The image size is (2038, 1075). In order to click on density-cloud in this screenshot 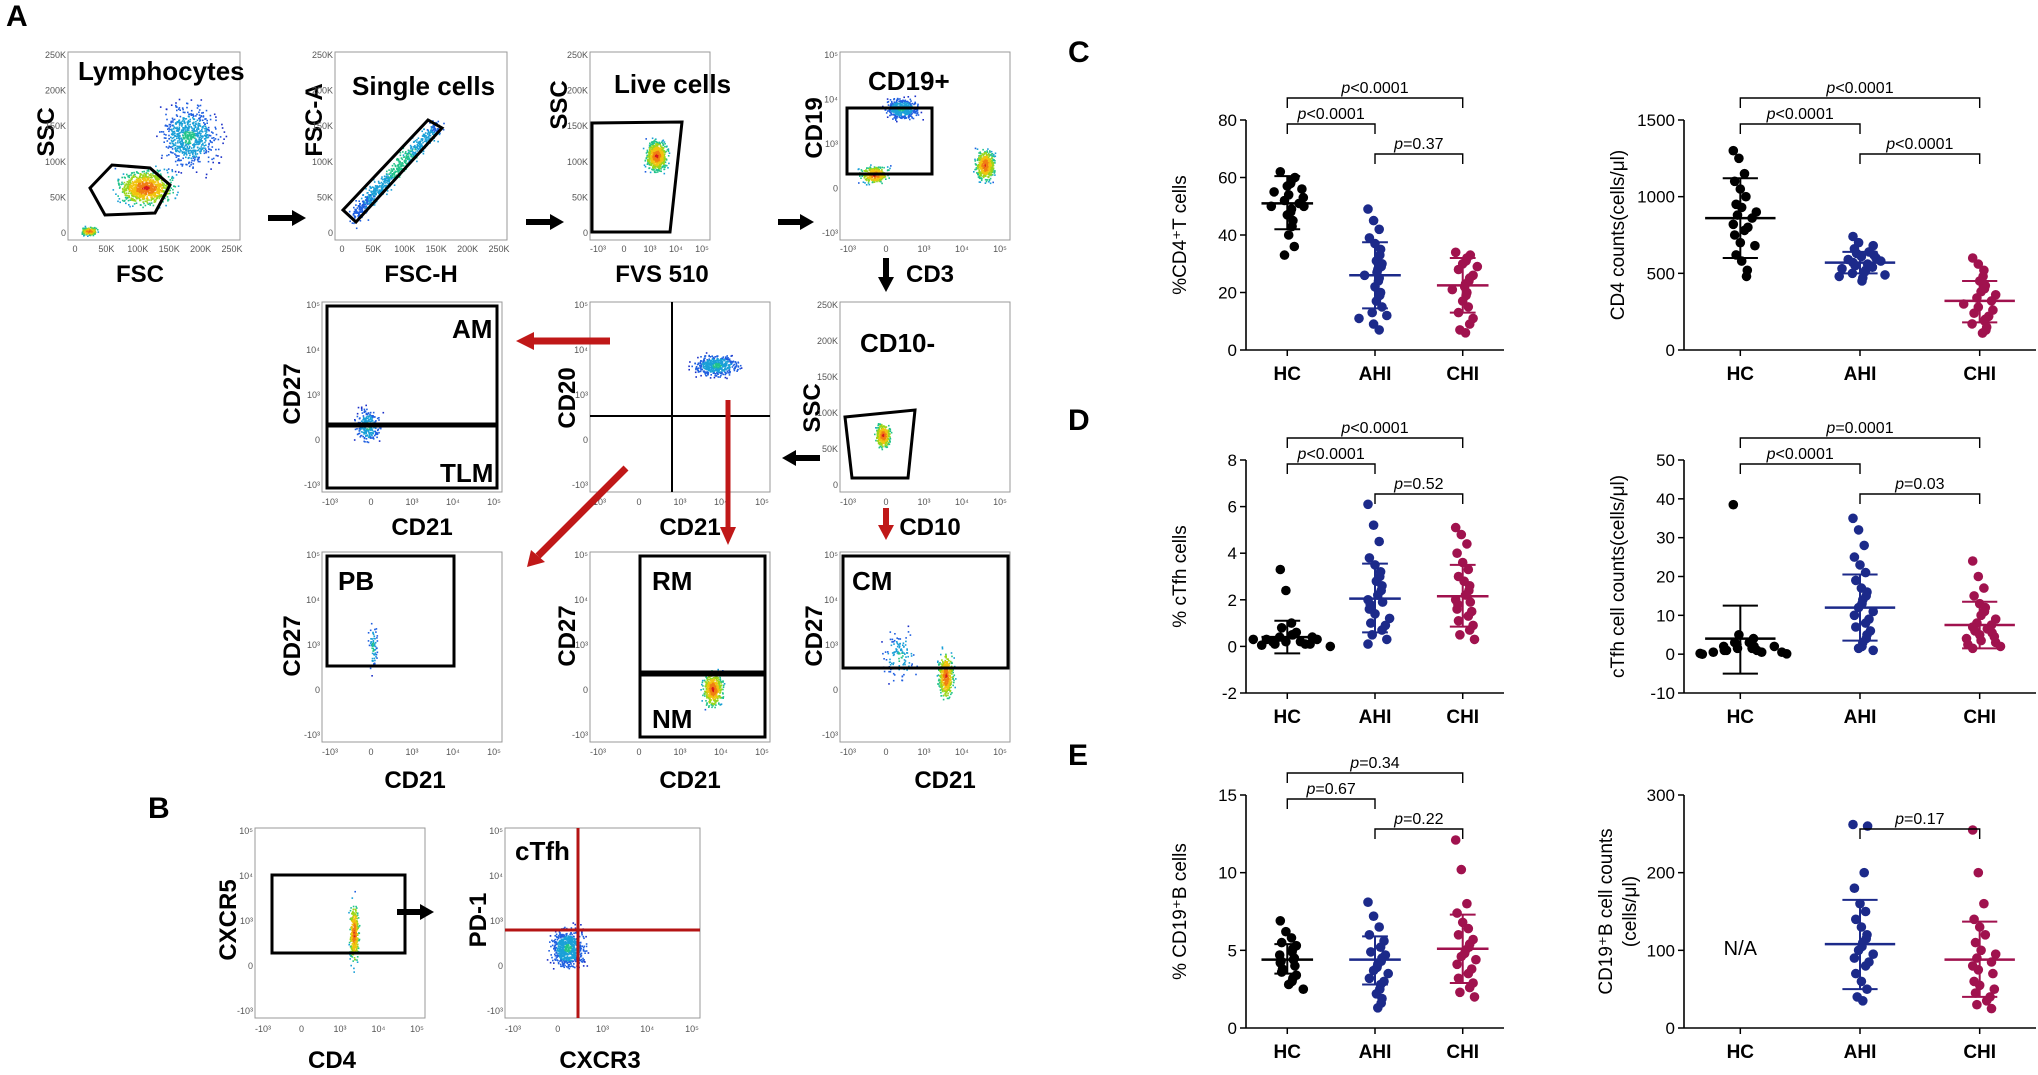, I will do `click(656, 156)`.